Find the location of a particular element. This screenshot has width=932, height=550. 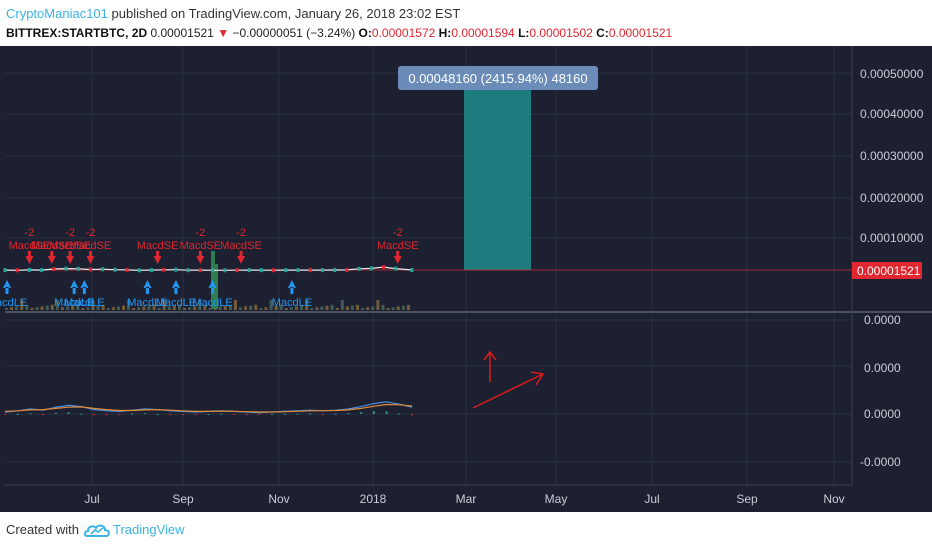

price-series is located at coordinates (208, 269).